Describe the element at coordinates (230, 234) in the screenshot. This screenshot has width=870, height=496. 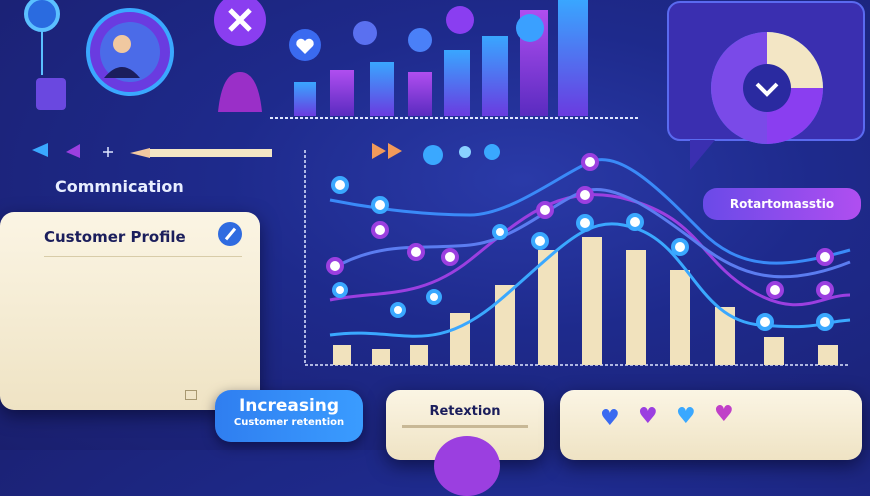
I see `edit-icon` at that location.